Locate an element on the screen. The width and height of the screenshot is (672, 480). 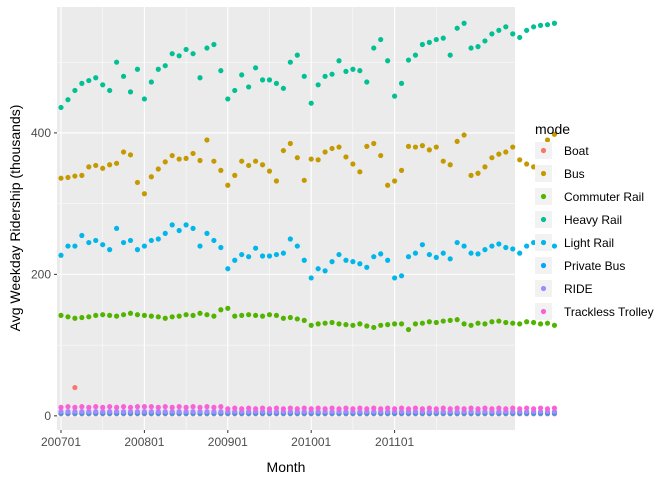
y-tick-label: 0 is located at coordinates (47, 416).